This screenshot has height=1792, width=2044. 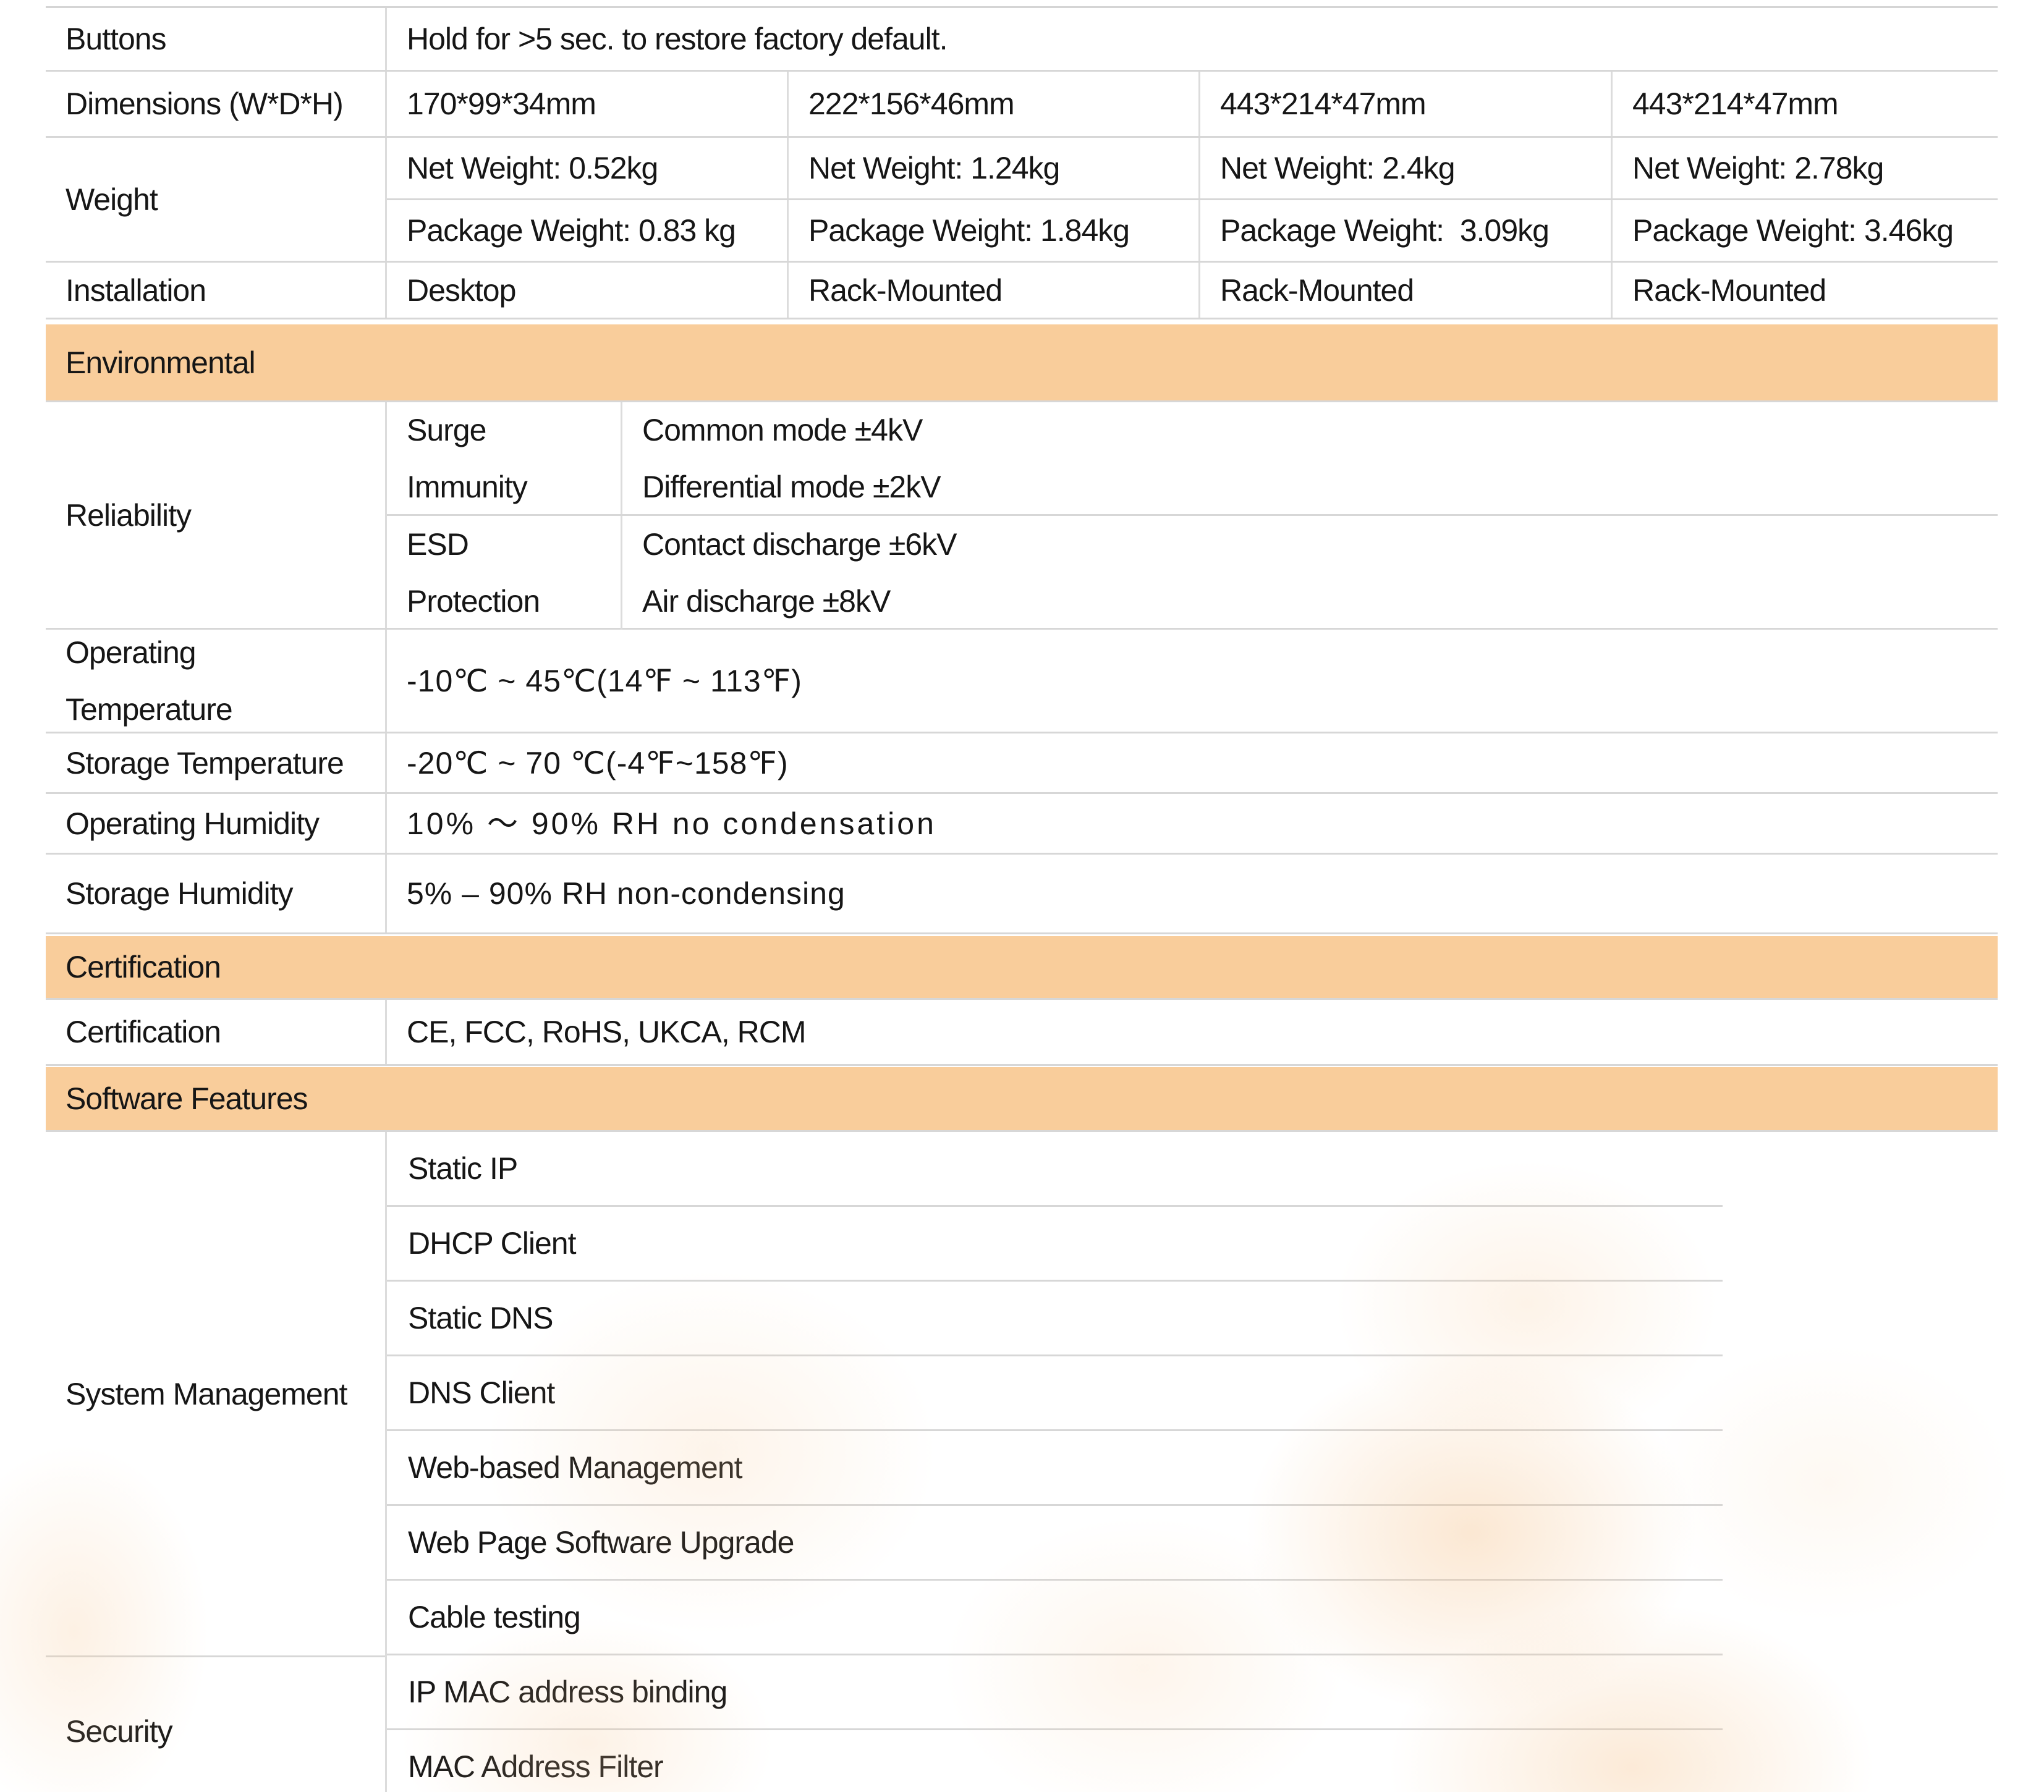 What do you see at coordinates (1055, 1169) in the screenshot?
I see `feature-static-ip: Static IP` at bounding box center [1055, 1169].